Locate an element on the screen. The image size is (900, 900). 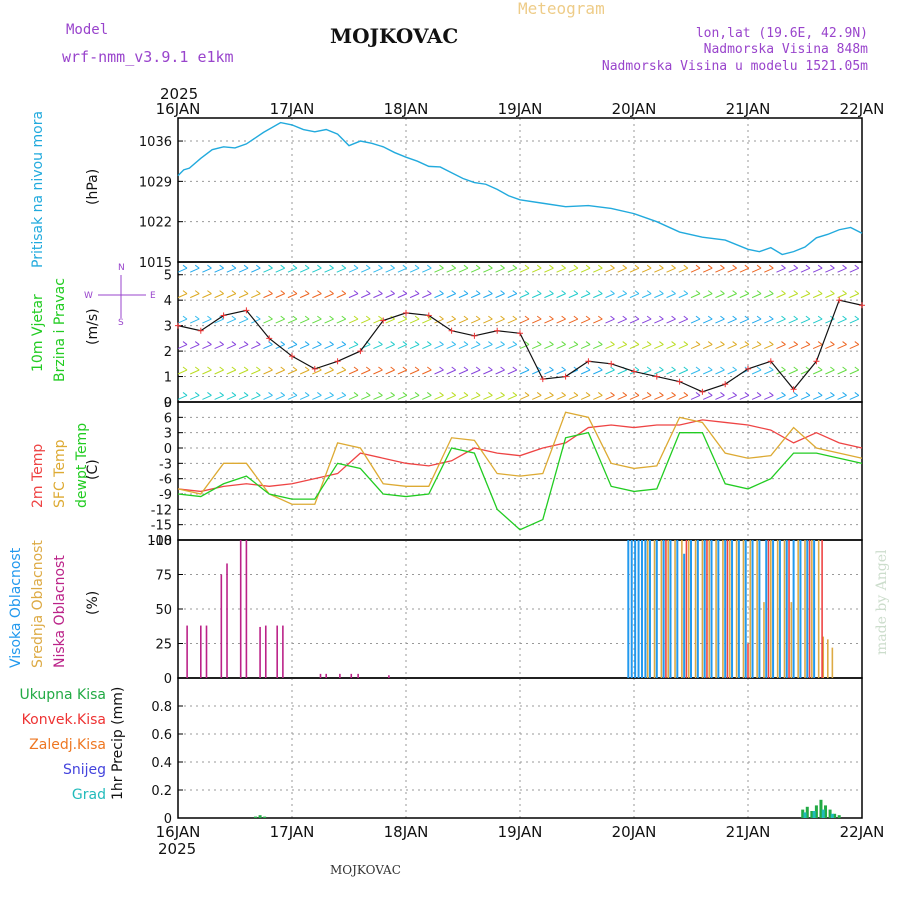
y-tick-temperature-1: -15 is located at coordinates (161, 526).